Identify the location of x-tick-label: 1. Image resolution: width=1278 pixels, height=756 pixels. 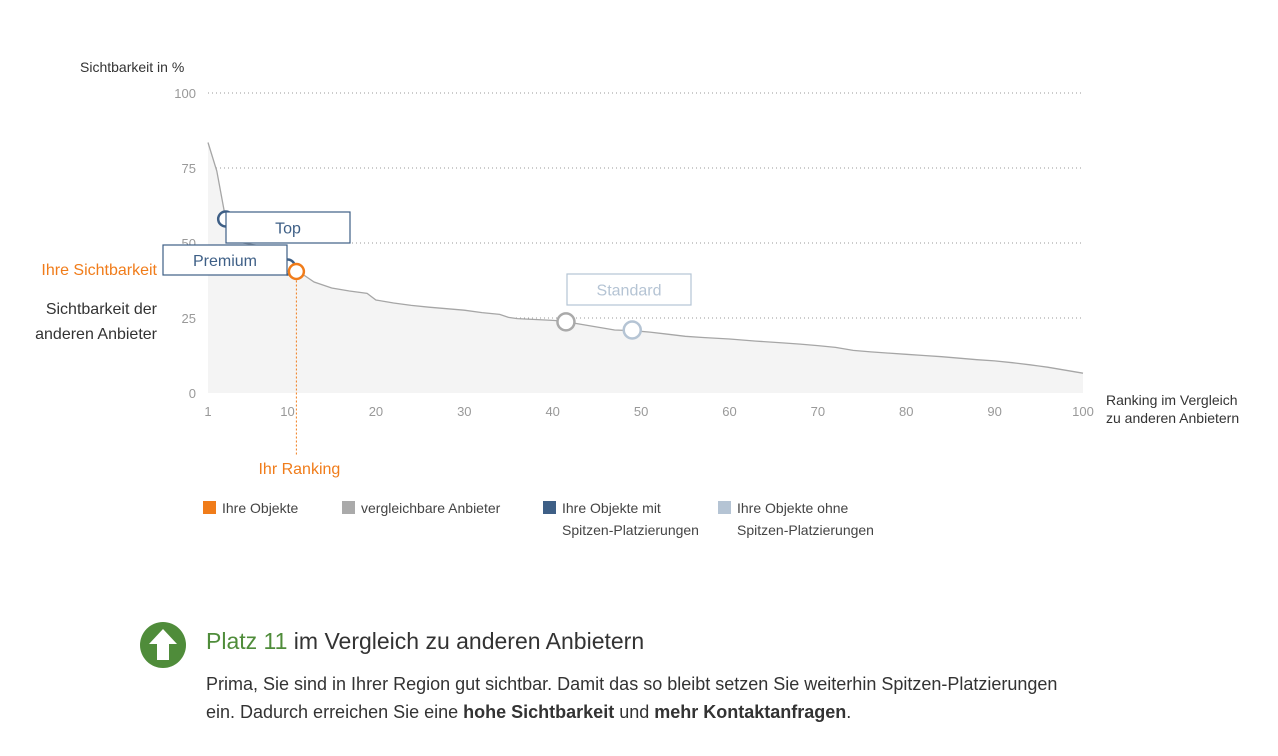
(207, 411).